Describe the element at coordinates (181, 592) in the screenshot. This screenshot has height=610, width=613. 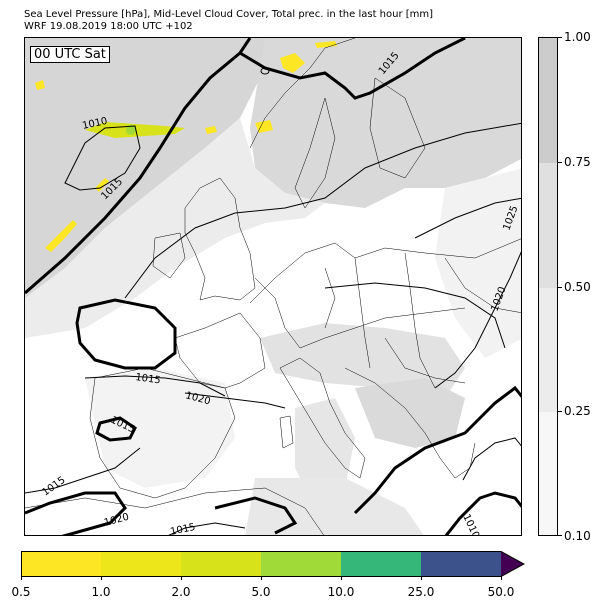
I see `colorbar-tick-label: 2.0` at that location.